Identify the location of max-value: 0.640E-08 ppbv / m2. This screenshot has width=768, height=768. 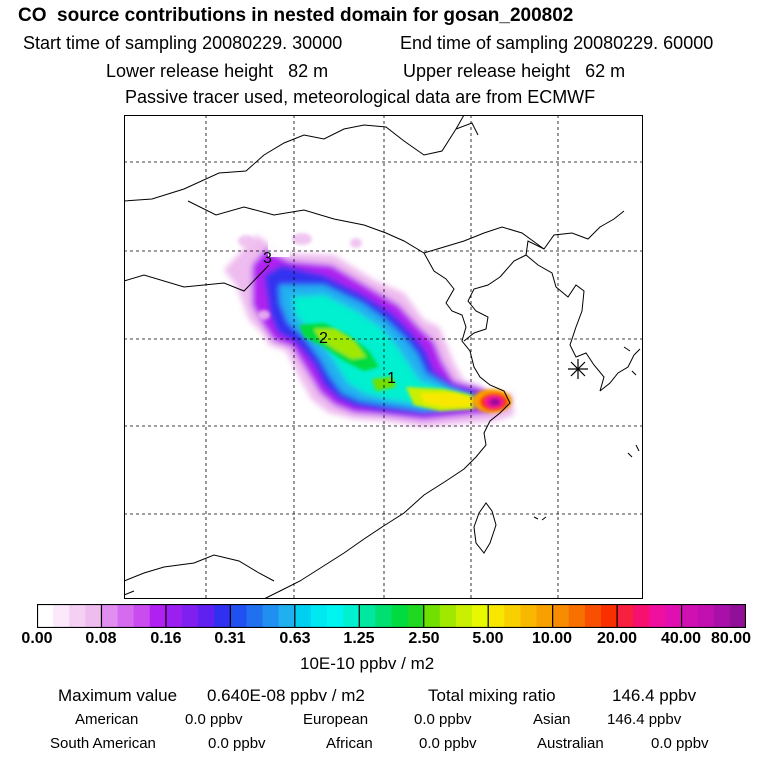
(286, 695).